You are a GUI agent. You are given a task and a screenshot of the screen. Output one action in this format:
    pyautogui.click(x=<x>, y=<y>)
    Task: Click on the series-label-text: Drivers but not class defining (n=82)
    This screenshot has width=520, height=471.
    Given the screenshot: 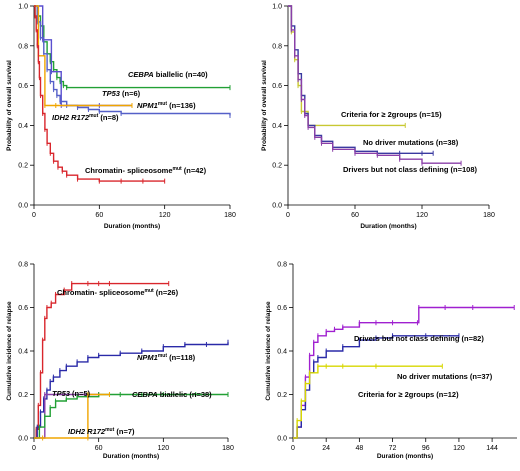 What is the action you would take?
    pyautogui.click(x=419, y=338)
    